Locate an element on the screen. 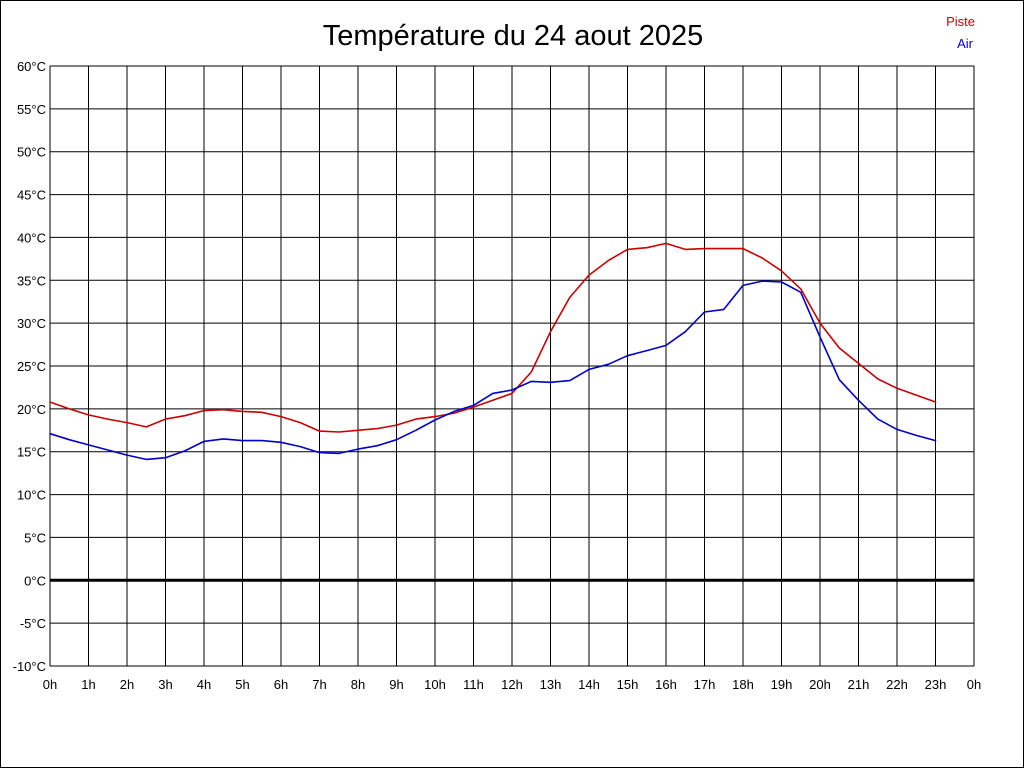  chart-title: Température du 24 aout 2025 is located at coordinates (513, 36).